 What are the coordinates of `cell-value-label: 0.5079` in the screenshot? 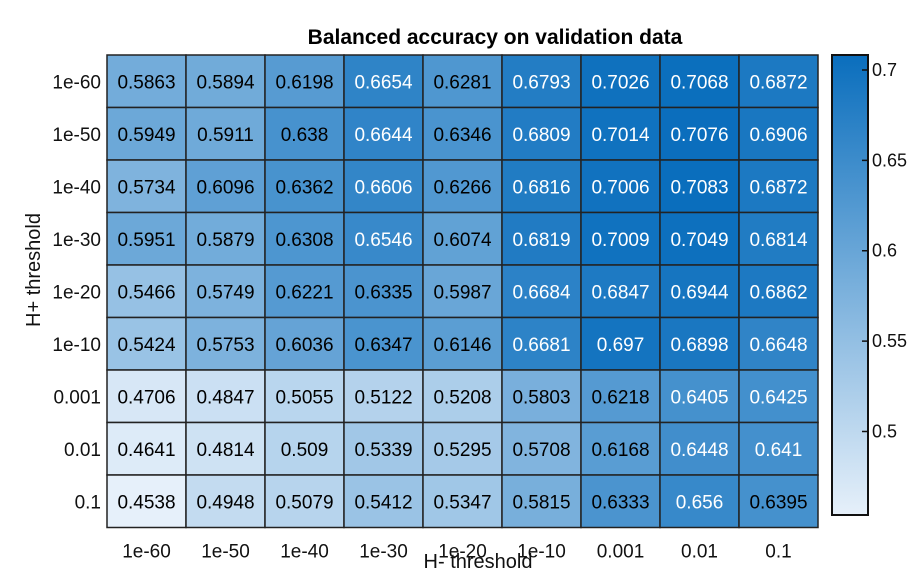 It's located at (304, 502).